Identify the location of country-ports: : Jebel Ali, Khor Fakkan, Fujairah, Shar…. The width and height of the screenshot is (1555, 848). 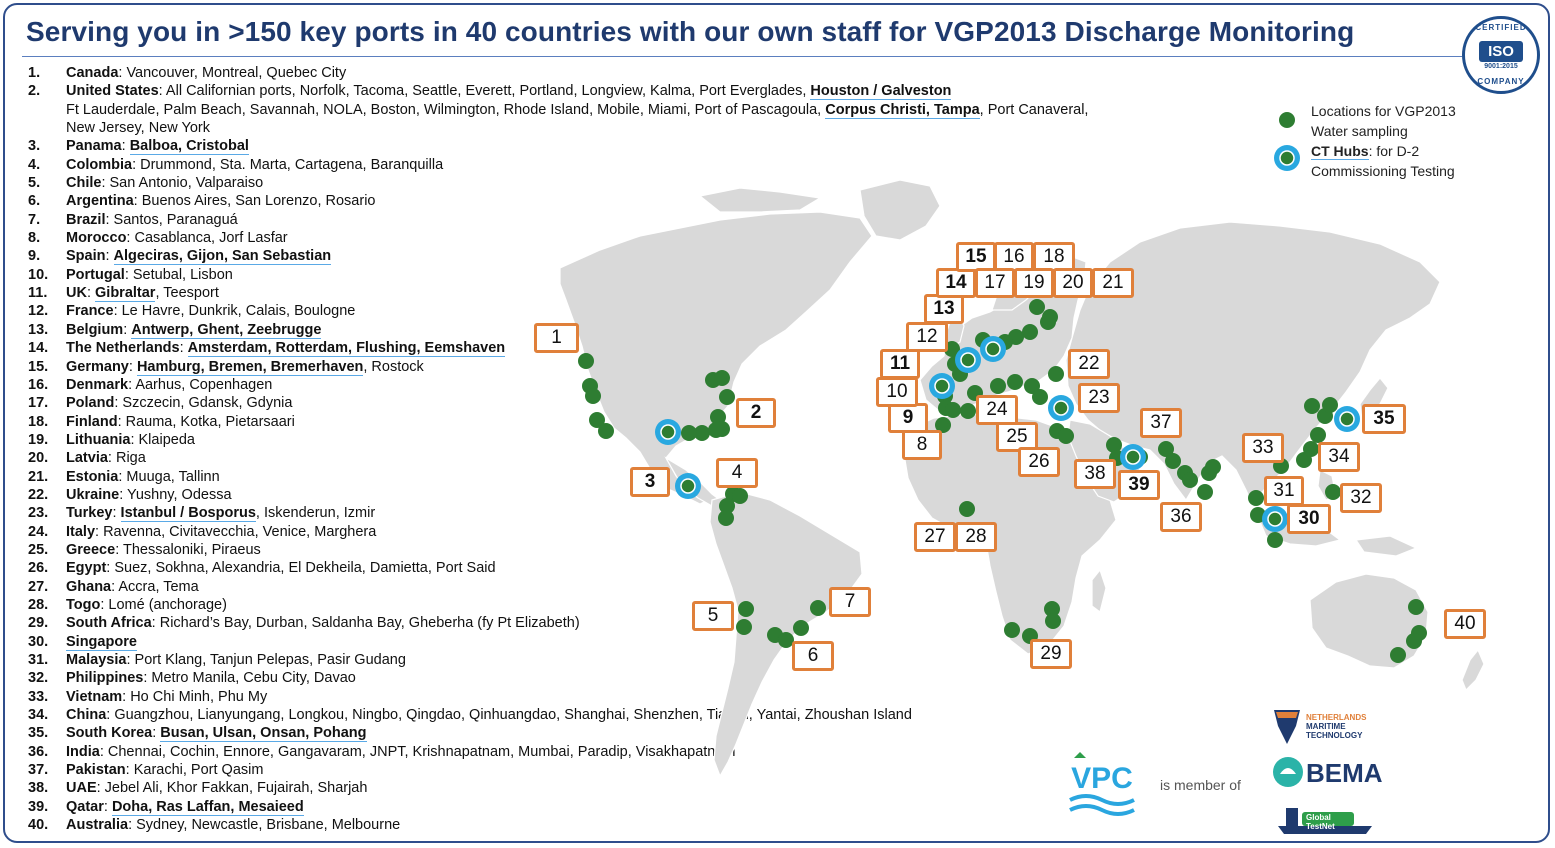
(232, 788).